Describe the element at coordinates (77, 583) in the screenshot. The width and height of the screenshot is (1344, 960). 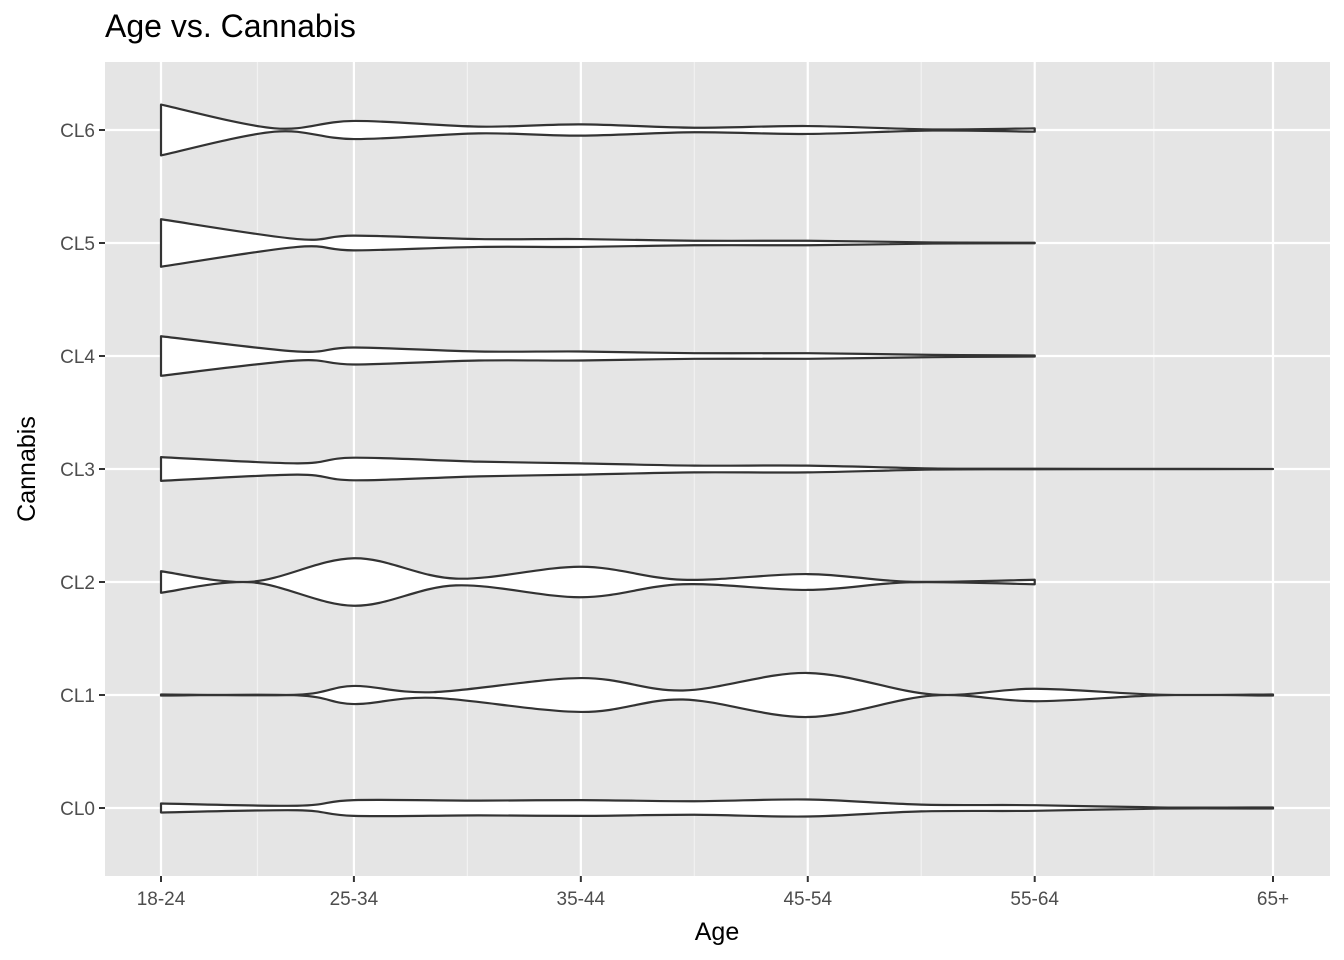
I see `y-tick-label: CL2` at that location.